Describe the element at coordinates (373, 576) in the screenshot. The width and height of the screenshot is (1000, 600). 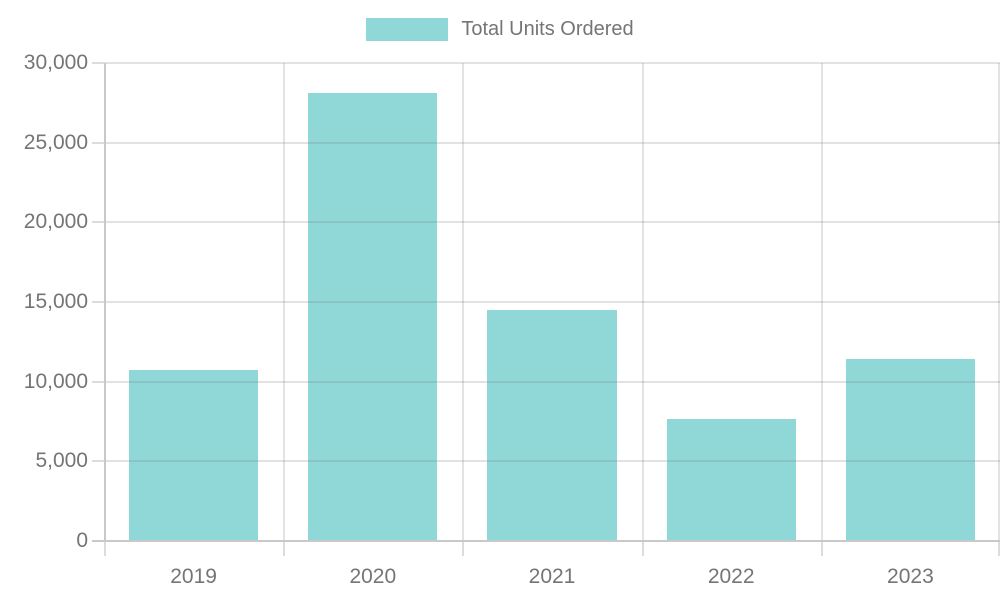
I see `x-axis-label: 2020` at that location.